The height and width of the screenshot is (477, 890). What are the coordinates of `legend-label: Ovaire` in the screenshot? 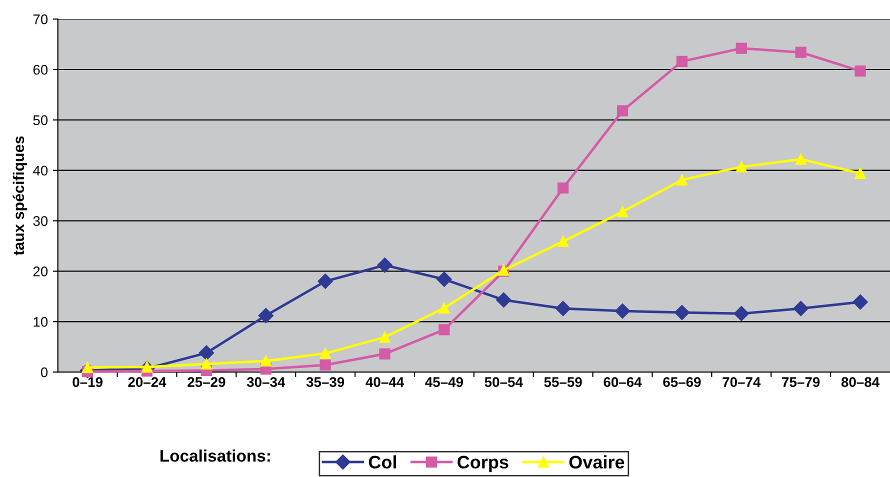 It's located at (596, 462).